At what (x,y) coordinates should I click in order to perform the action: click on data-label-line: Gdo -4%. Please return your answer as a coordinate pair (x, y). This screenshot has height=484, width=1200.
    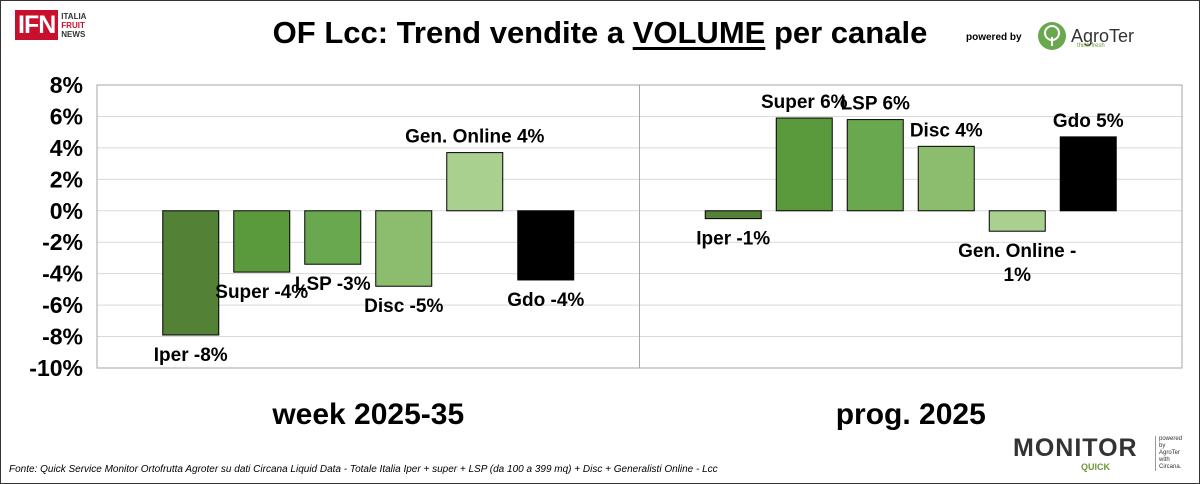
    Looking at the image, I should click on (545, 300).